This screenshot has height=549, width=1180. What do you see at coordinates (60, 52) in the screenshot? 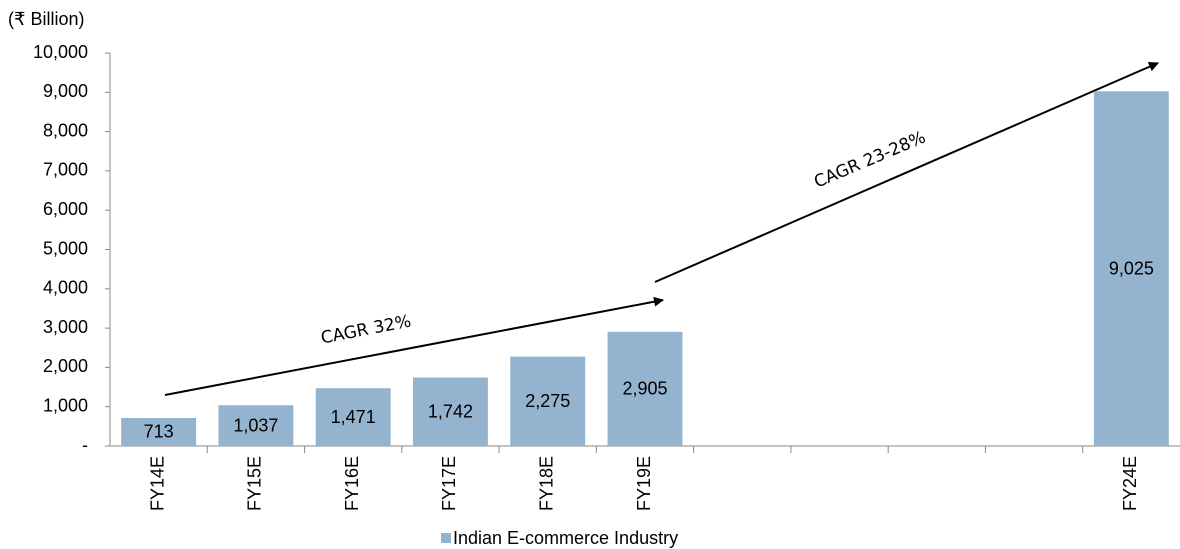
I see `y-tick-label: 10,000` at bounding box center [60, 52].